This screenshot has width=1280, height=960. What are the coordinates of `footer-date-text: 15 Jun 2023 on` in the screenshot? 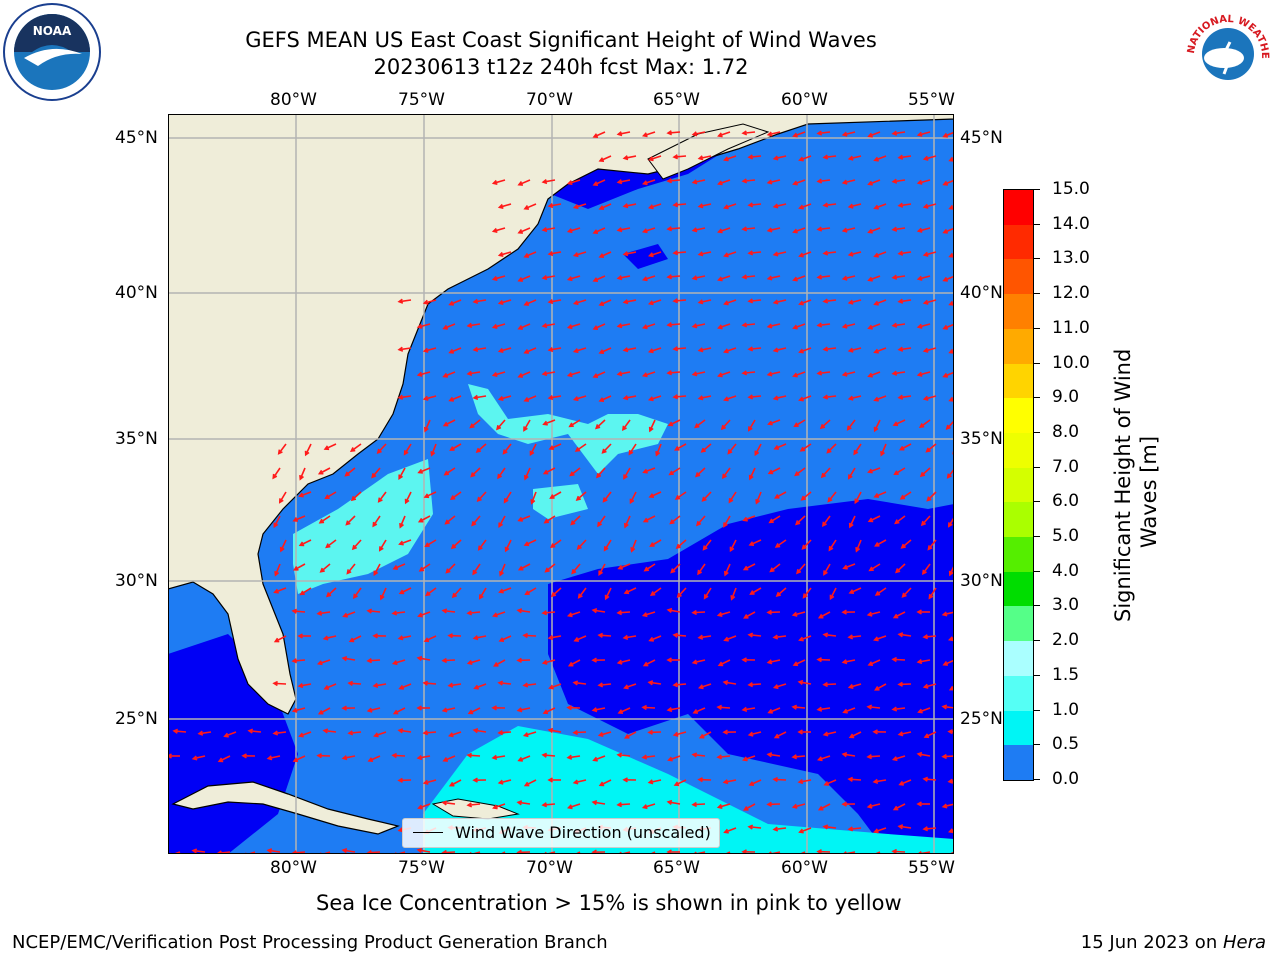 It's located at (1151, 942).